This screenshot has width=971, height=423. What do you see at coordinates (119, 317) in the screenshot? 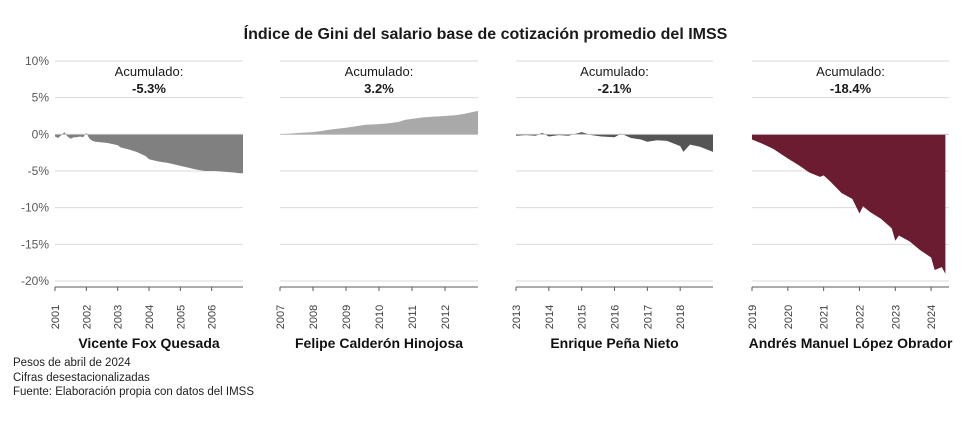
I see `x-tick-label: 2003` at bounding box center [119, 317].